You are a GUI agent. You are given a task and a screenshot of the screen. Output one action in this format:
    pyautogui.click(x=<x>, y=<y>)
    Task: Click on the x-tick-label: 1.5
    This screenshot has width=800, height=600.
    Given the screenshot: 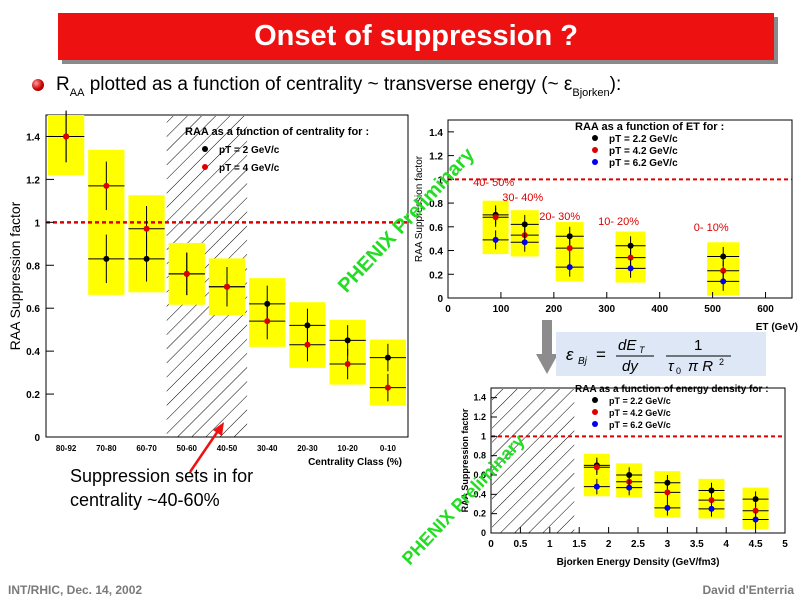 What is the action you would take?
    pyautogui.click(x=579, y=544)
    